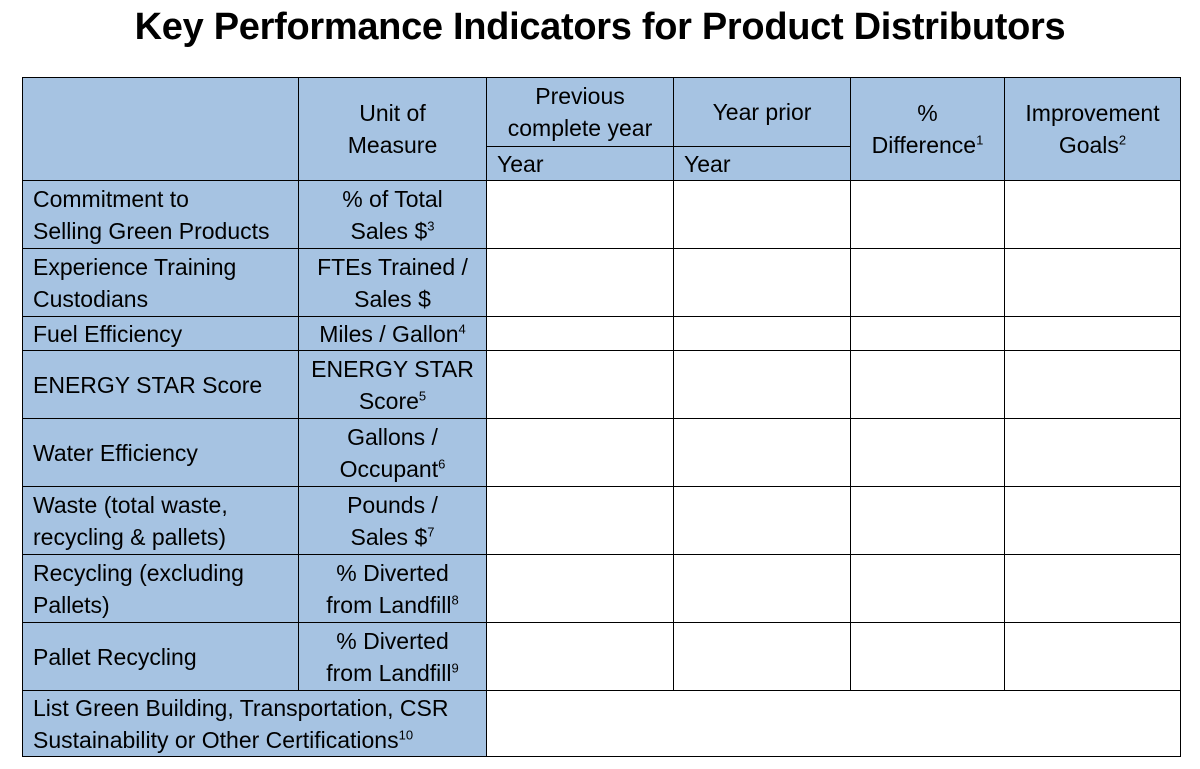 This screenshot has height=769, width=1200. What do you see at coordinates (392, 333) in the screenshot?
I see `row-unit: Miles / Gallon4` at bounding box center [392, 333].